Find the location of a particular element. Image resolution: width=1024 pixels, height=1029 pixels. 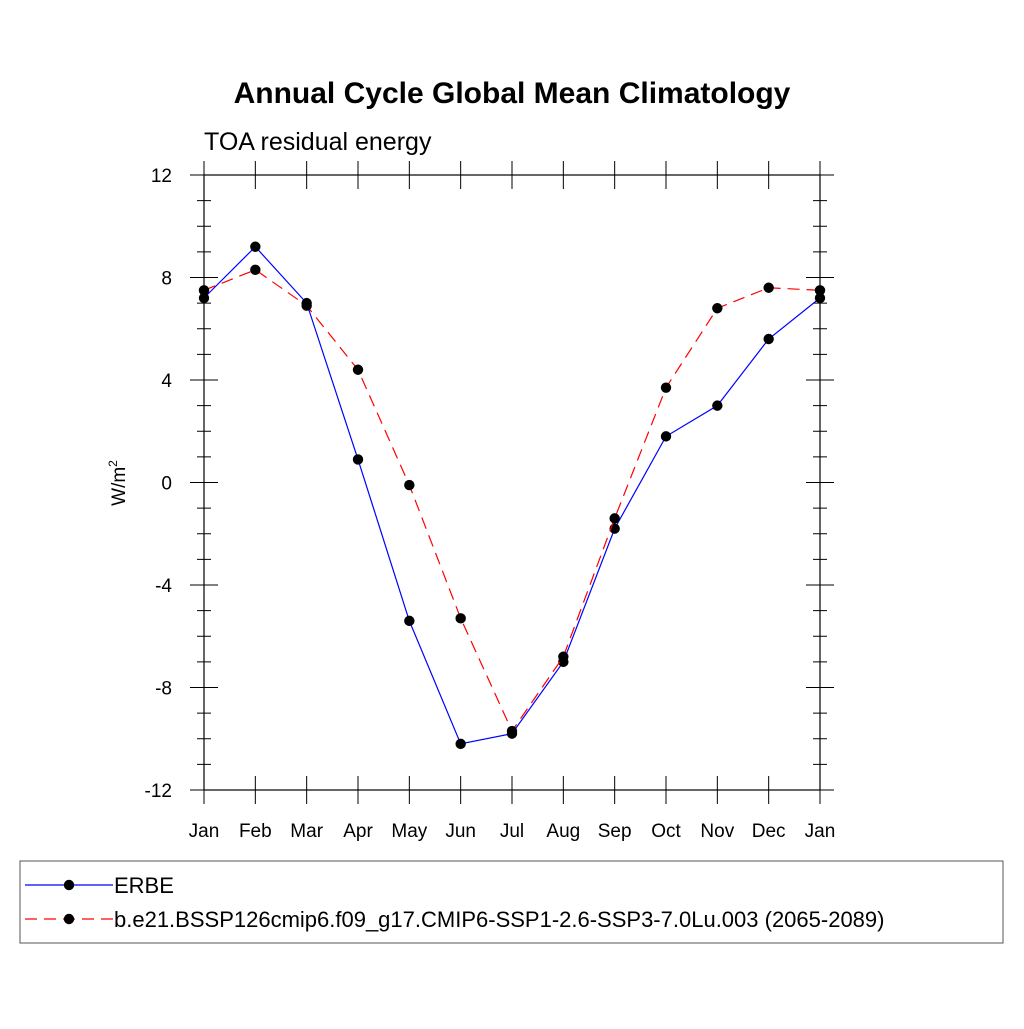

x-tick-label: May is located at coordinates (409, 831).